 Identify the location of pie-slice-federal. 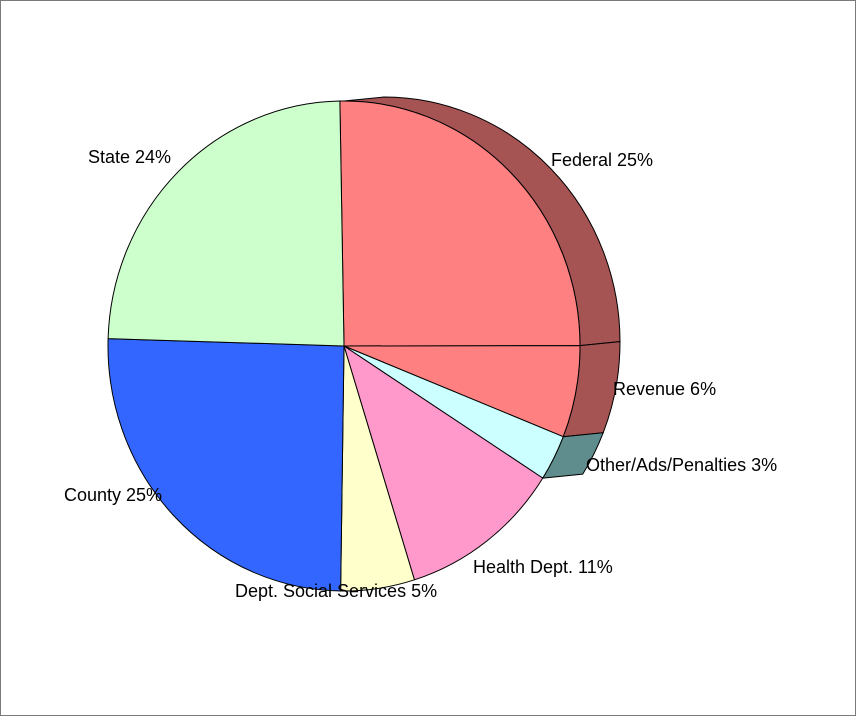
(460, 223).